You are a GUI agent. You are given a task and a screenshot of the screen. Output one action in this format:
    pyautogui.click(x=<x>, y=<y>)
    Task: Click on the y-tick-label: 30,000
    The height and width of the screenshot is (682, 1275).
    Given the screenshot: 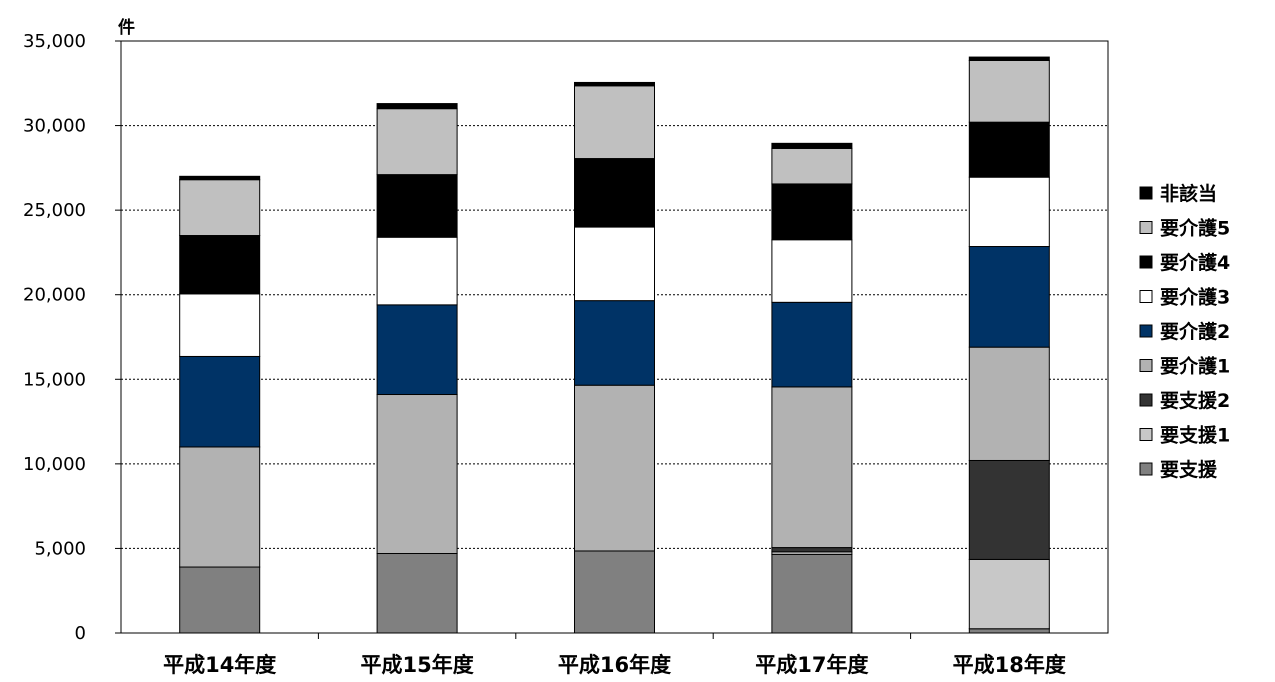 What is the action you would take?
    pyautogui.click(x=54, y=126)
    